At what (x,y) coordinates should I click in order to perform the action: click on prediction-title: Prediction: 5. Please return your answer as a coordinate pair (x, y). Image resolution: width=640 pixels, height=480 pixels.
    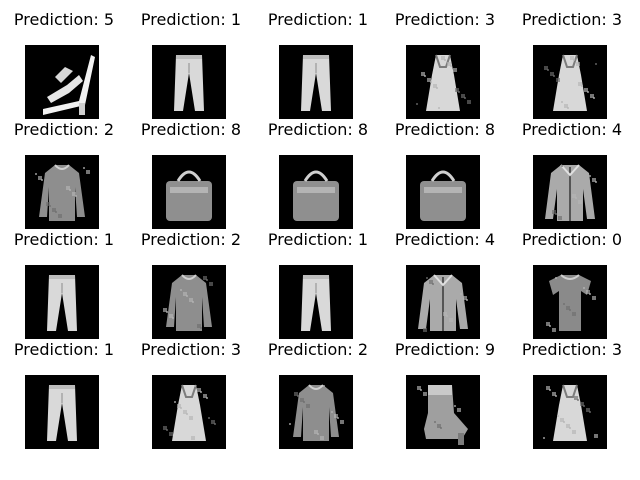
    Looking at the image, I should click on (64, 19).